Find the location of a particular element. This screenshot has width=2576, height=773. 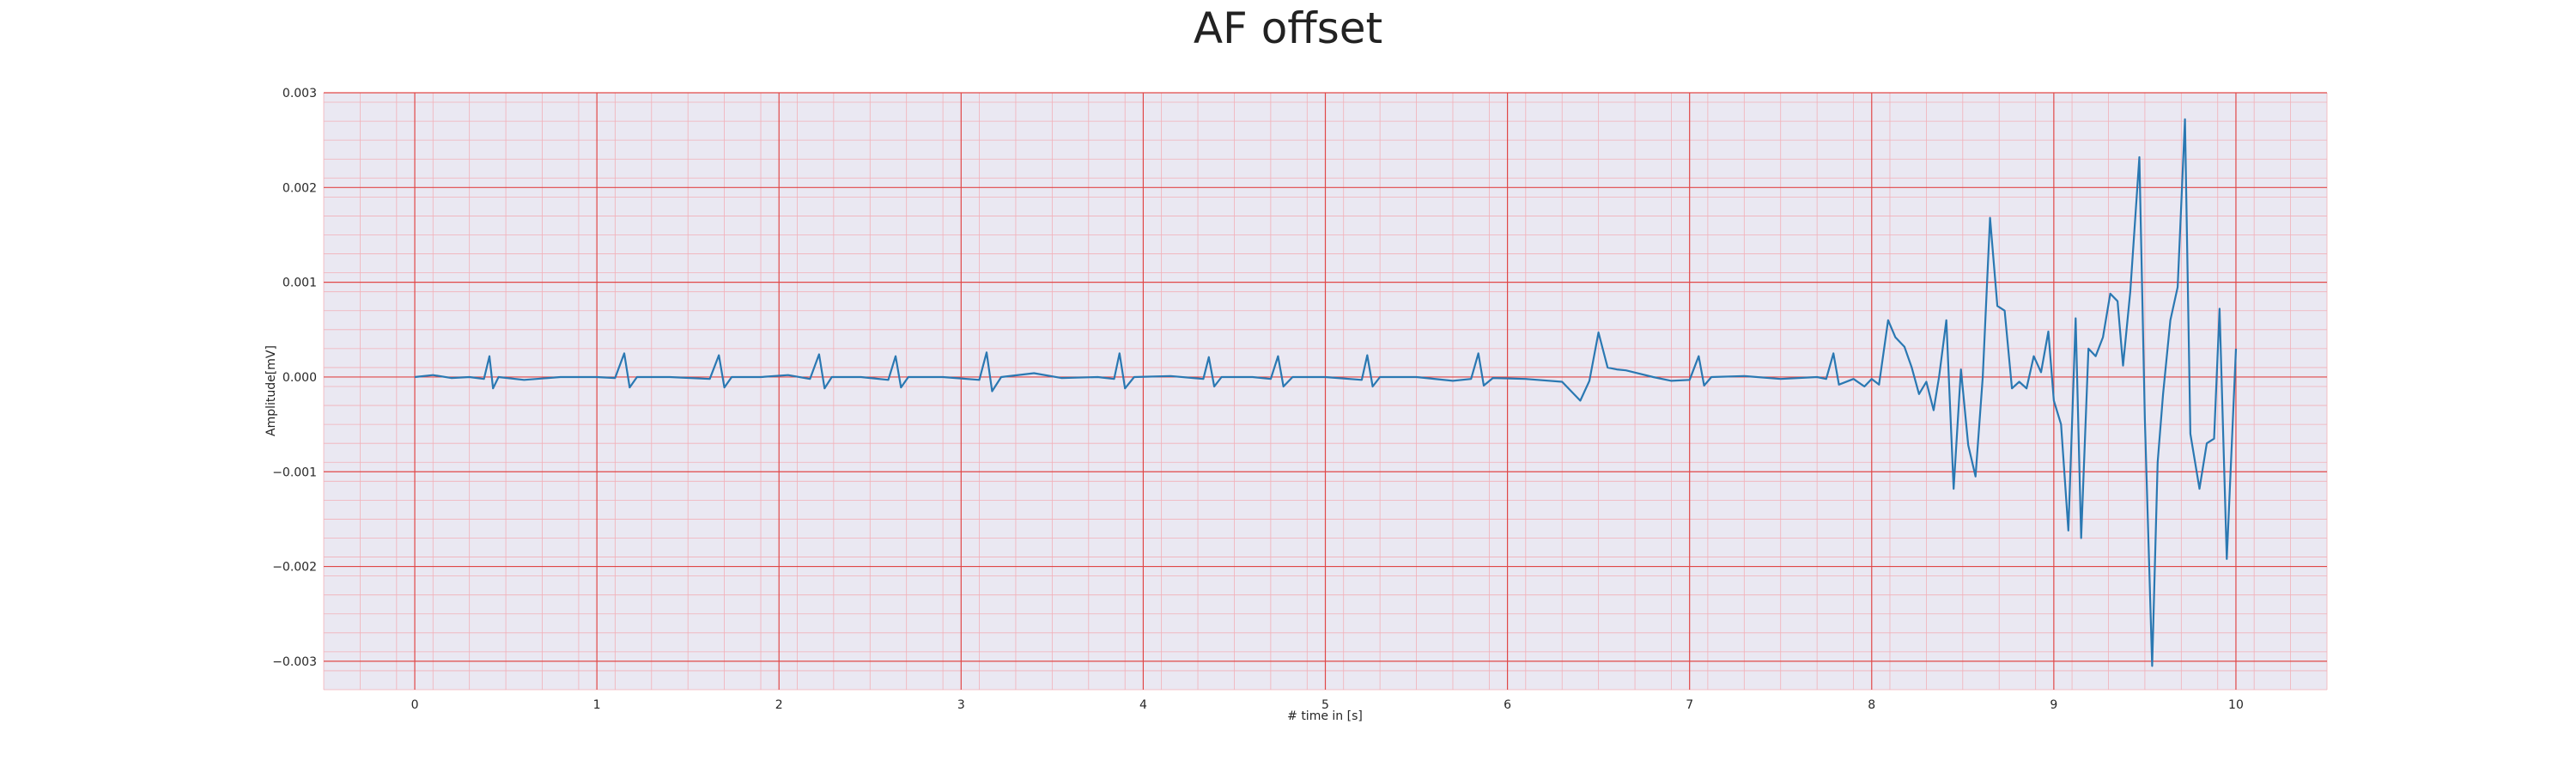

y-tick-label: 0.003 is located at coordinates (300, 93).